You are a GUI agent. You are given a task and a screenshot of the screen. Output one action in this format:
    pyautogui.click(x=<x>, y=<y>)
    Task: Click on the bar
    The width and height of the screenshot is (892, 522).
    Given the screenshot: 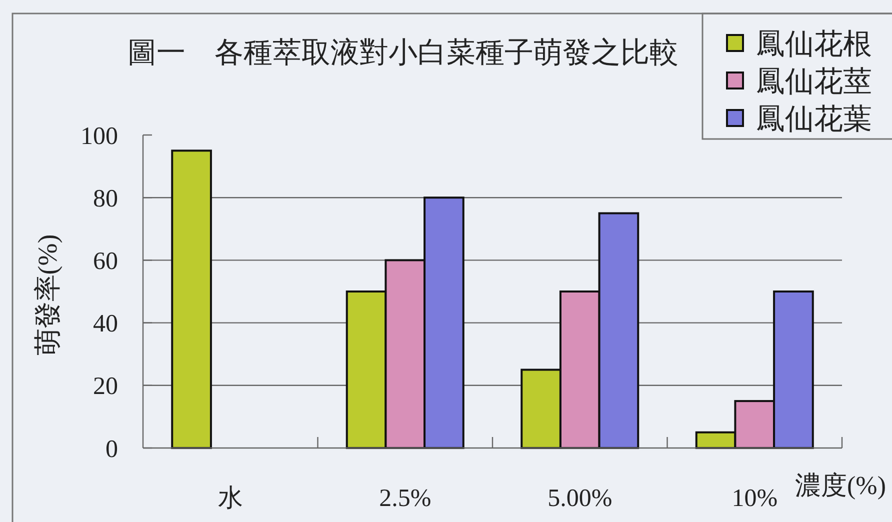 What is the action you would take?
    pyautogui.click(x=191, y=299)
    